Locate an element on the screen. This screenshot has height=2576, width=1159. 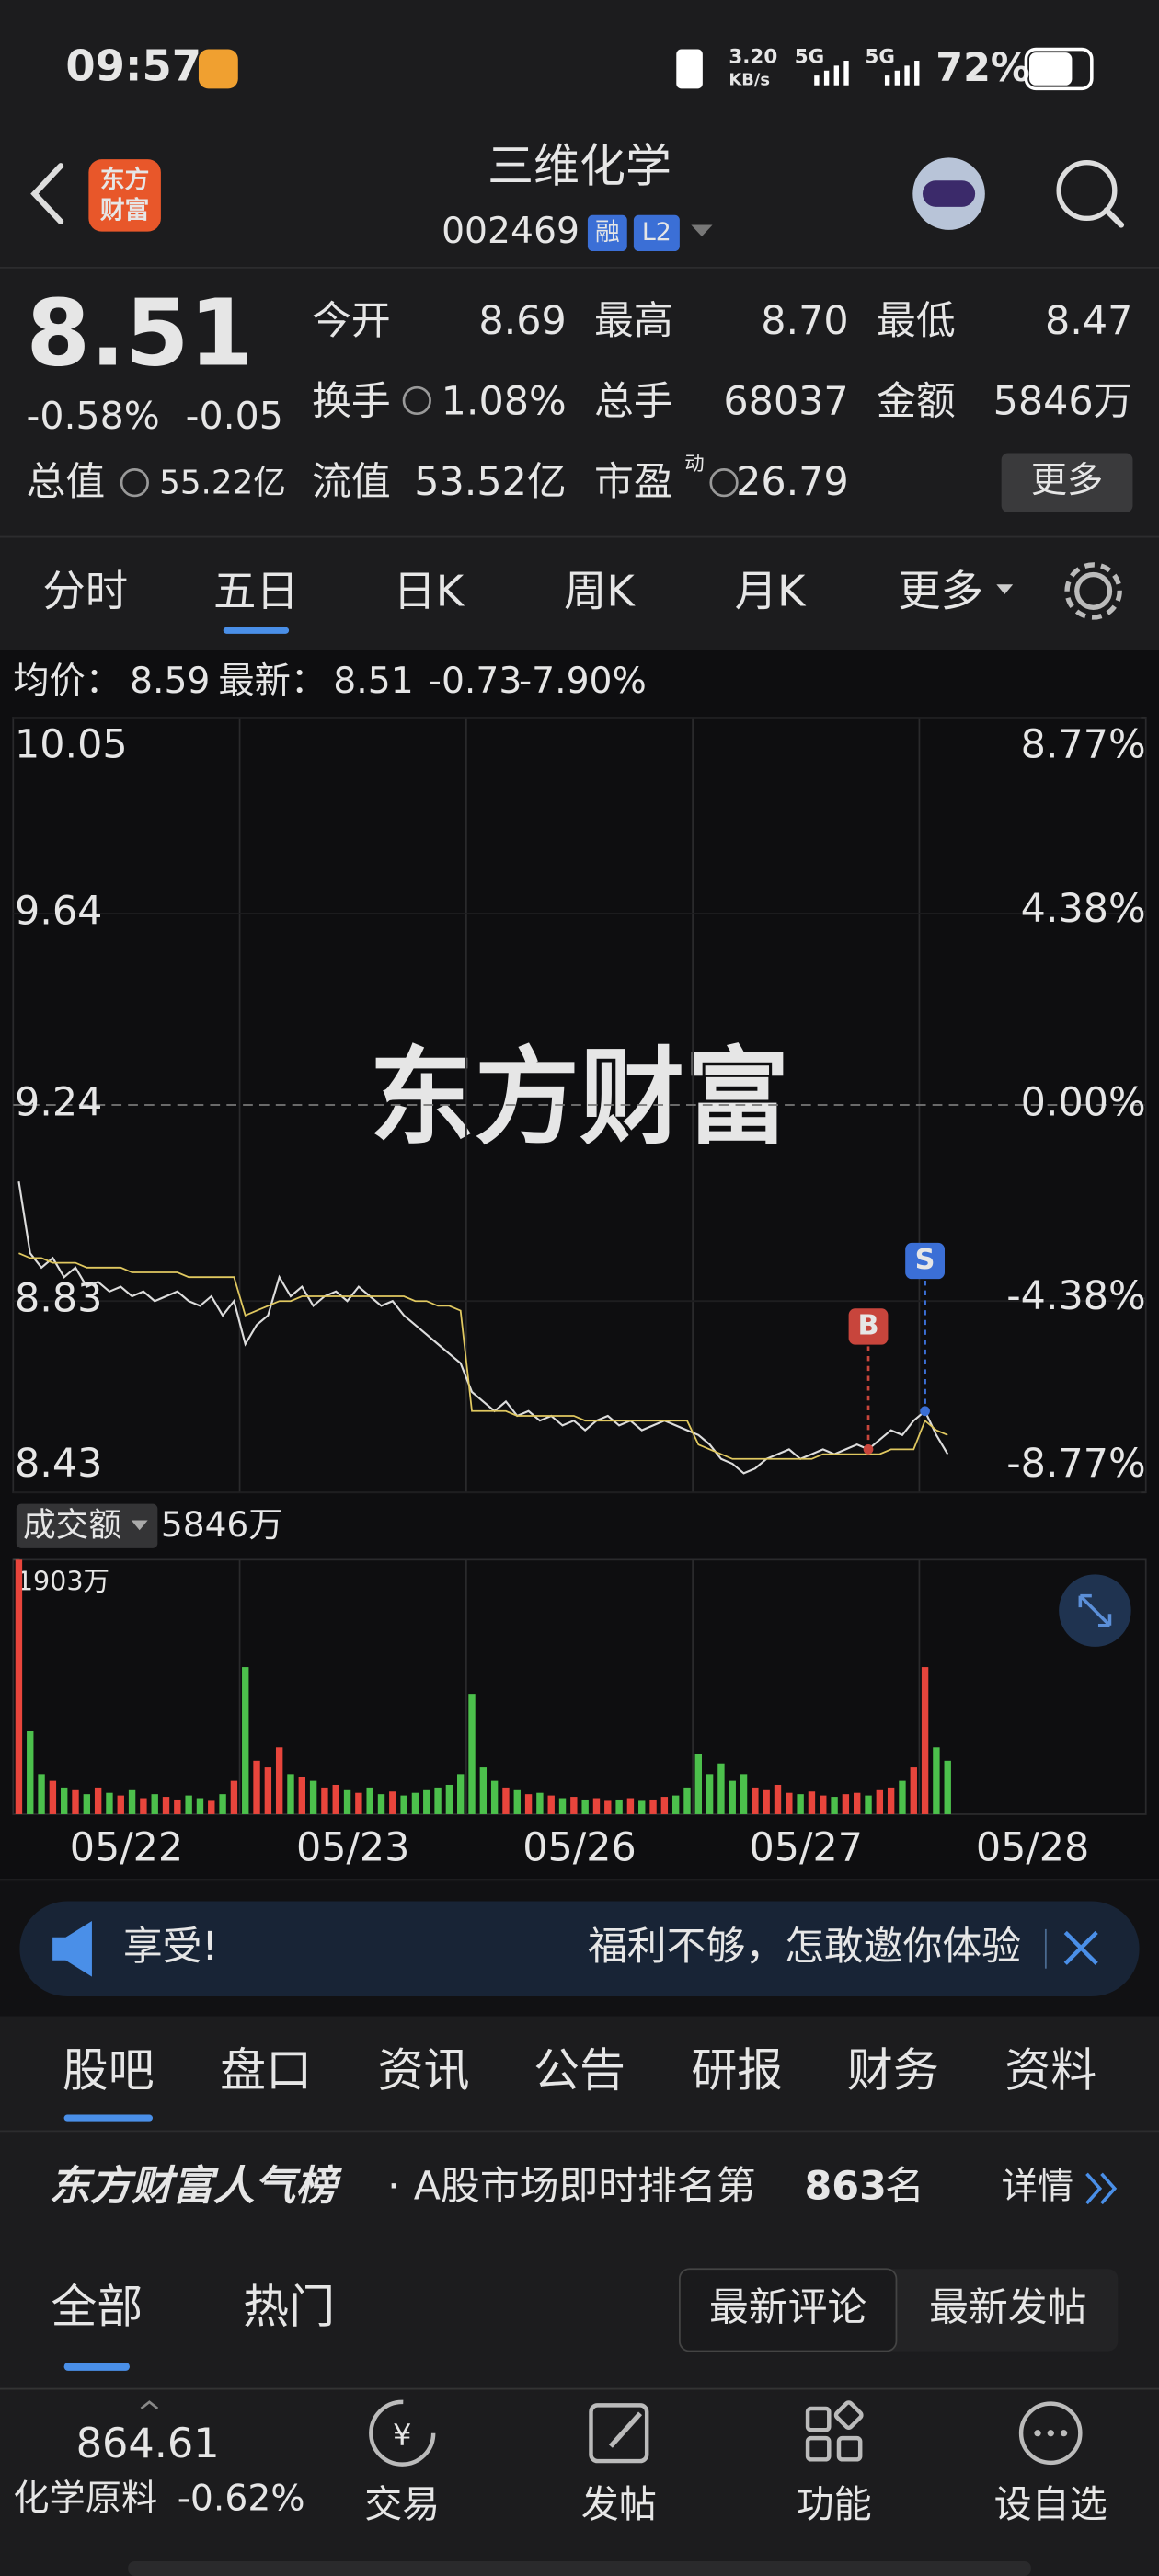
badge-text: L2 is located at coordinates (656, 232).